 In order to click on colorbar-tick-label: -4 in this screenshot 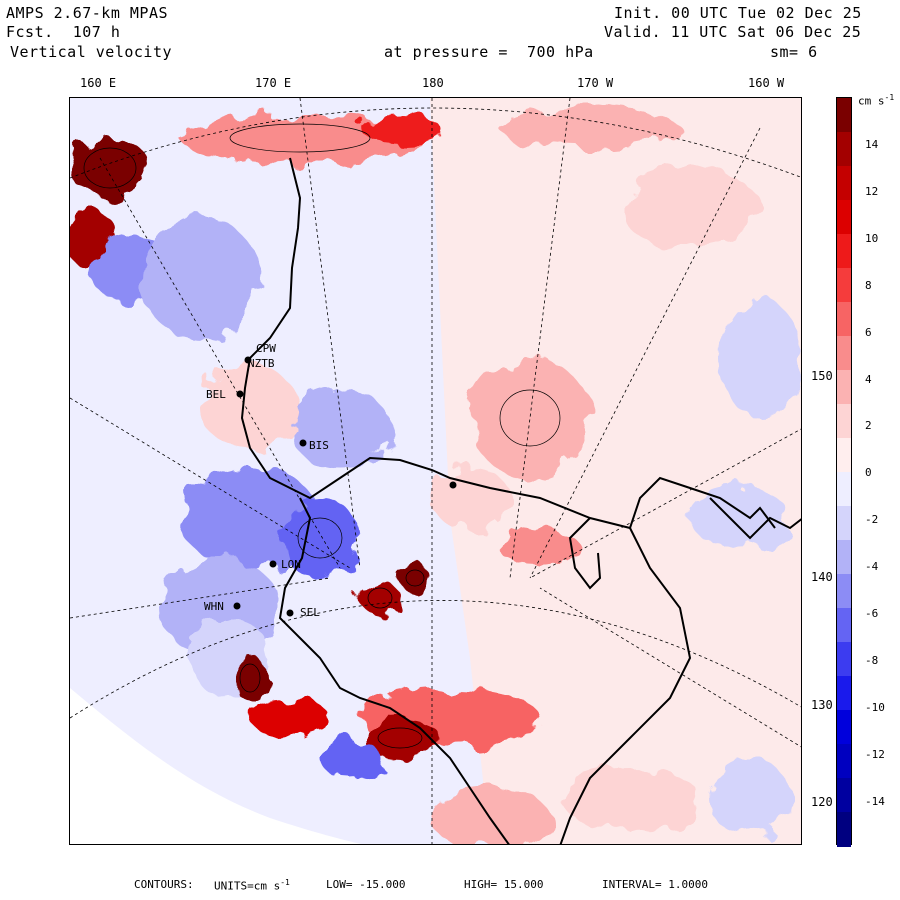, I will do `click(872, 567)`.